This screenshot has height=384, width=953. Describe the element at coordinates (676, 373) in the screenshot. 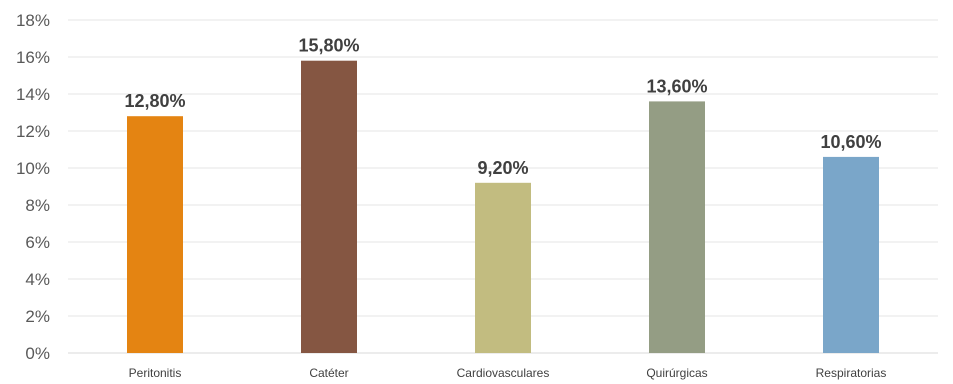

I see `x-tick-label: Quirúrgicas` at that location.